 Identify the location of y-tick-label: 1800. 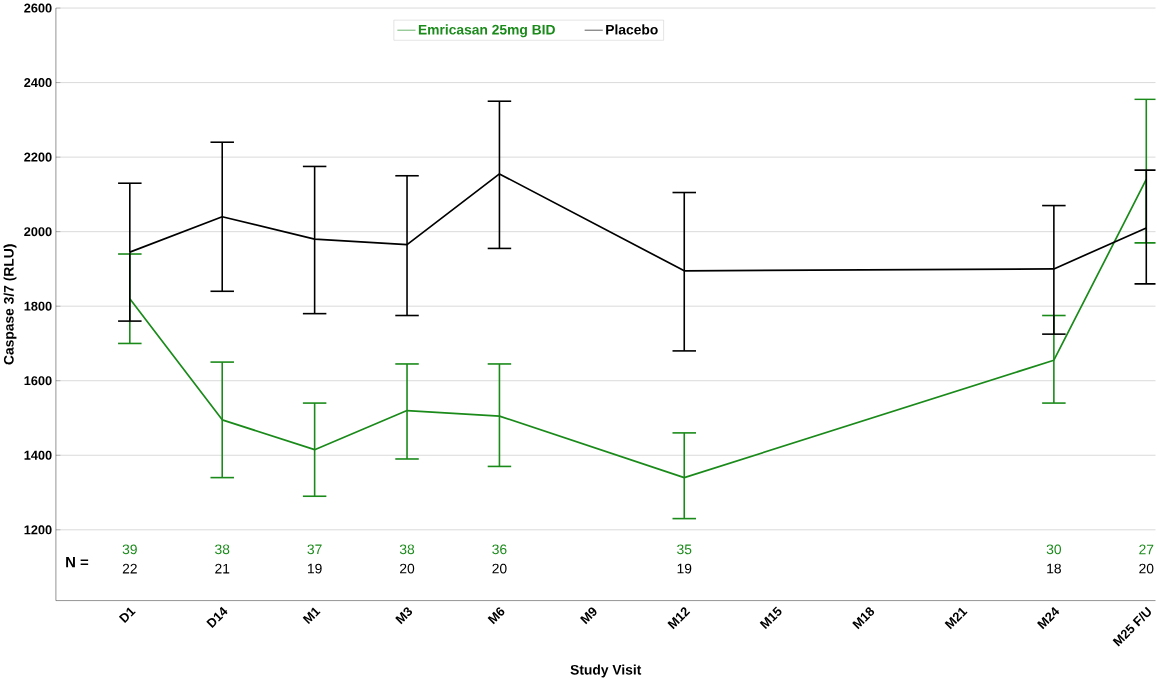
(38, 306).